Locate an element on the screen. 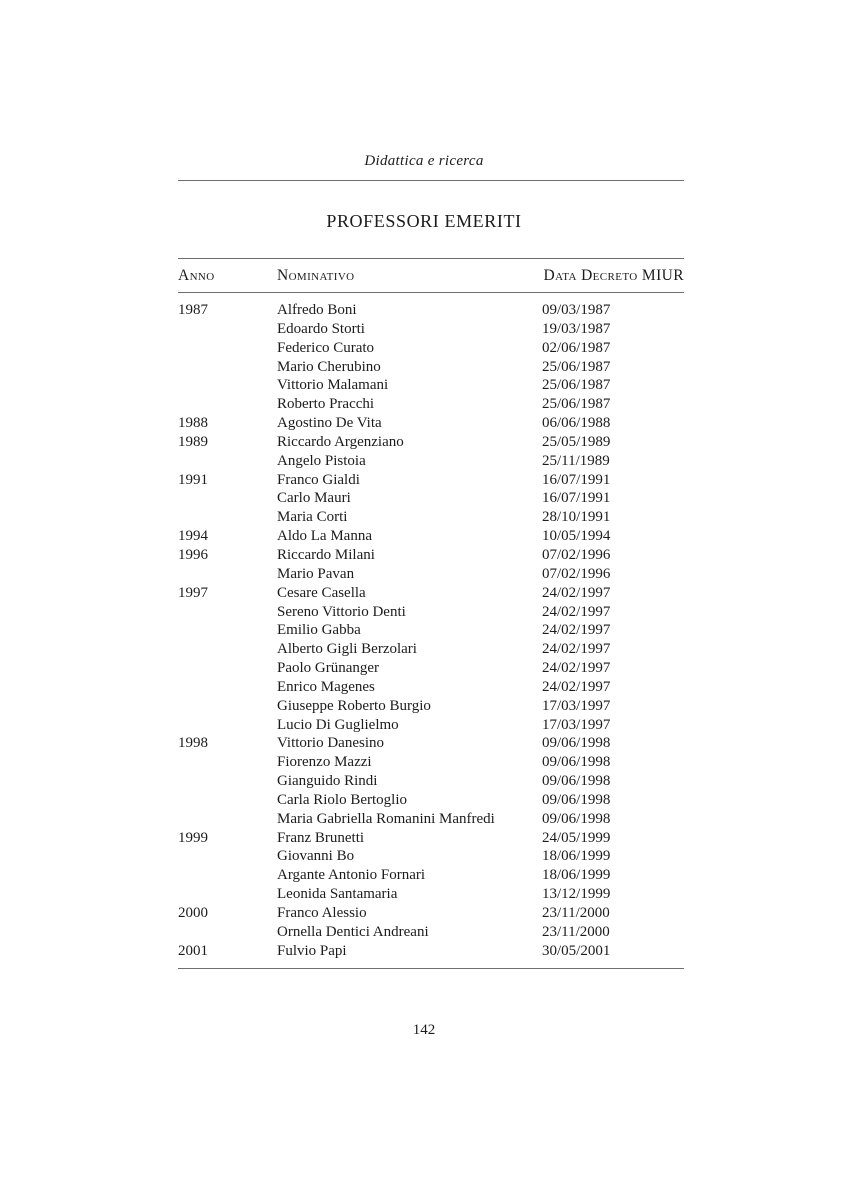  table-row: Roberto Pracchi 25/06/1987 is located at coordinates (431, 404).